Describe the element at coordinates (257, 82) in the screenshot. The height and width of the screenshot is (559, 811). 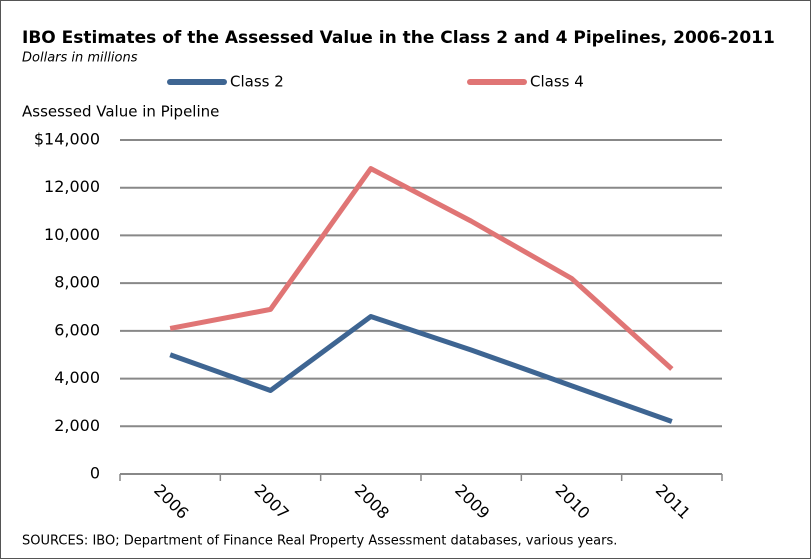
I see `legend-label: Class 2` at that location.